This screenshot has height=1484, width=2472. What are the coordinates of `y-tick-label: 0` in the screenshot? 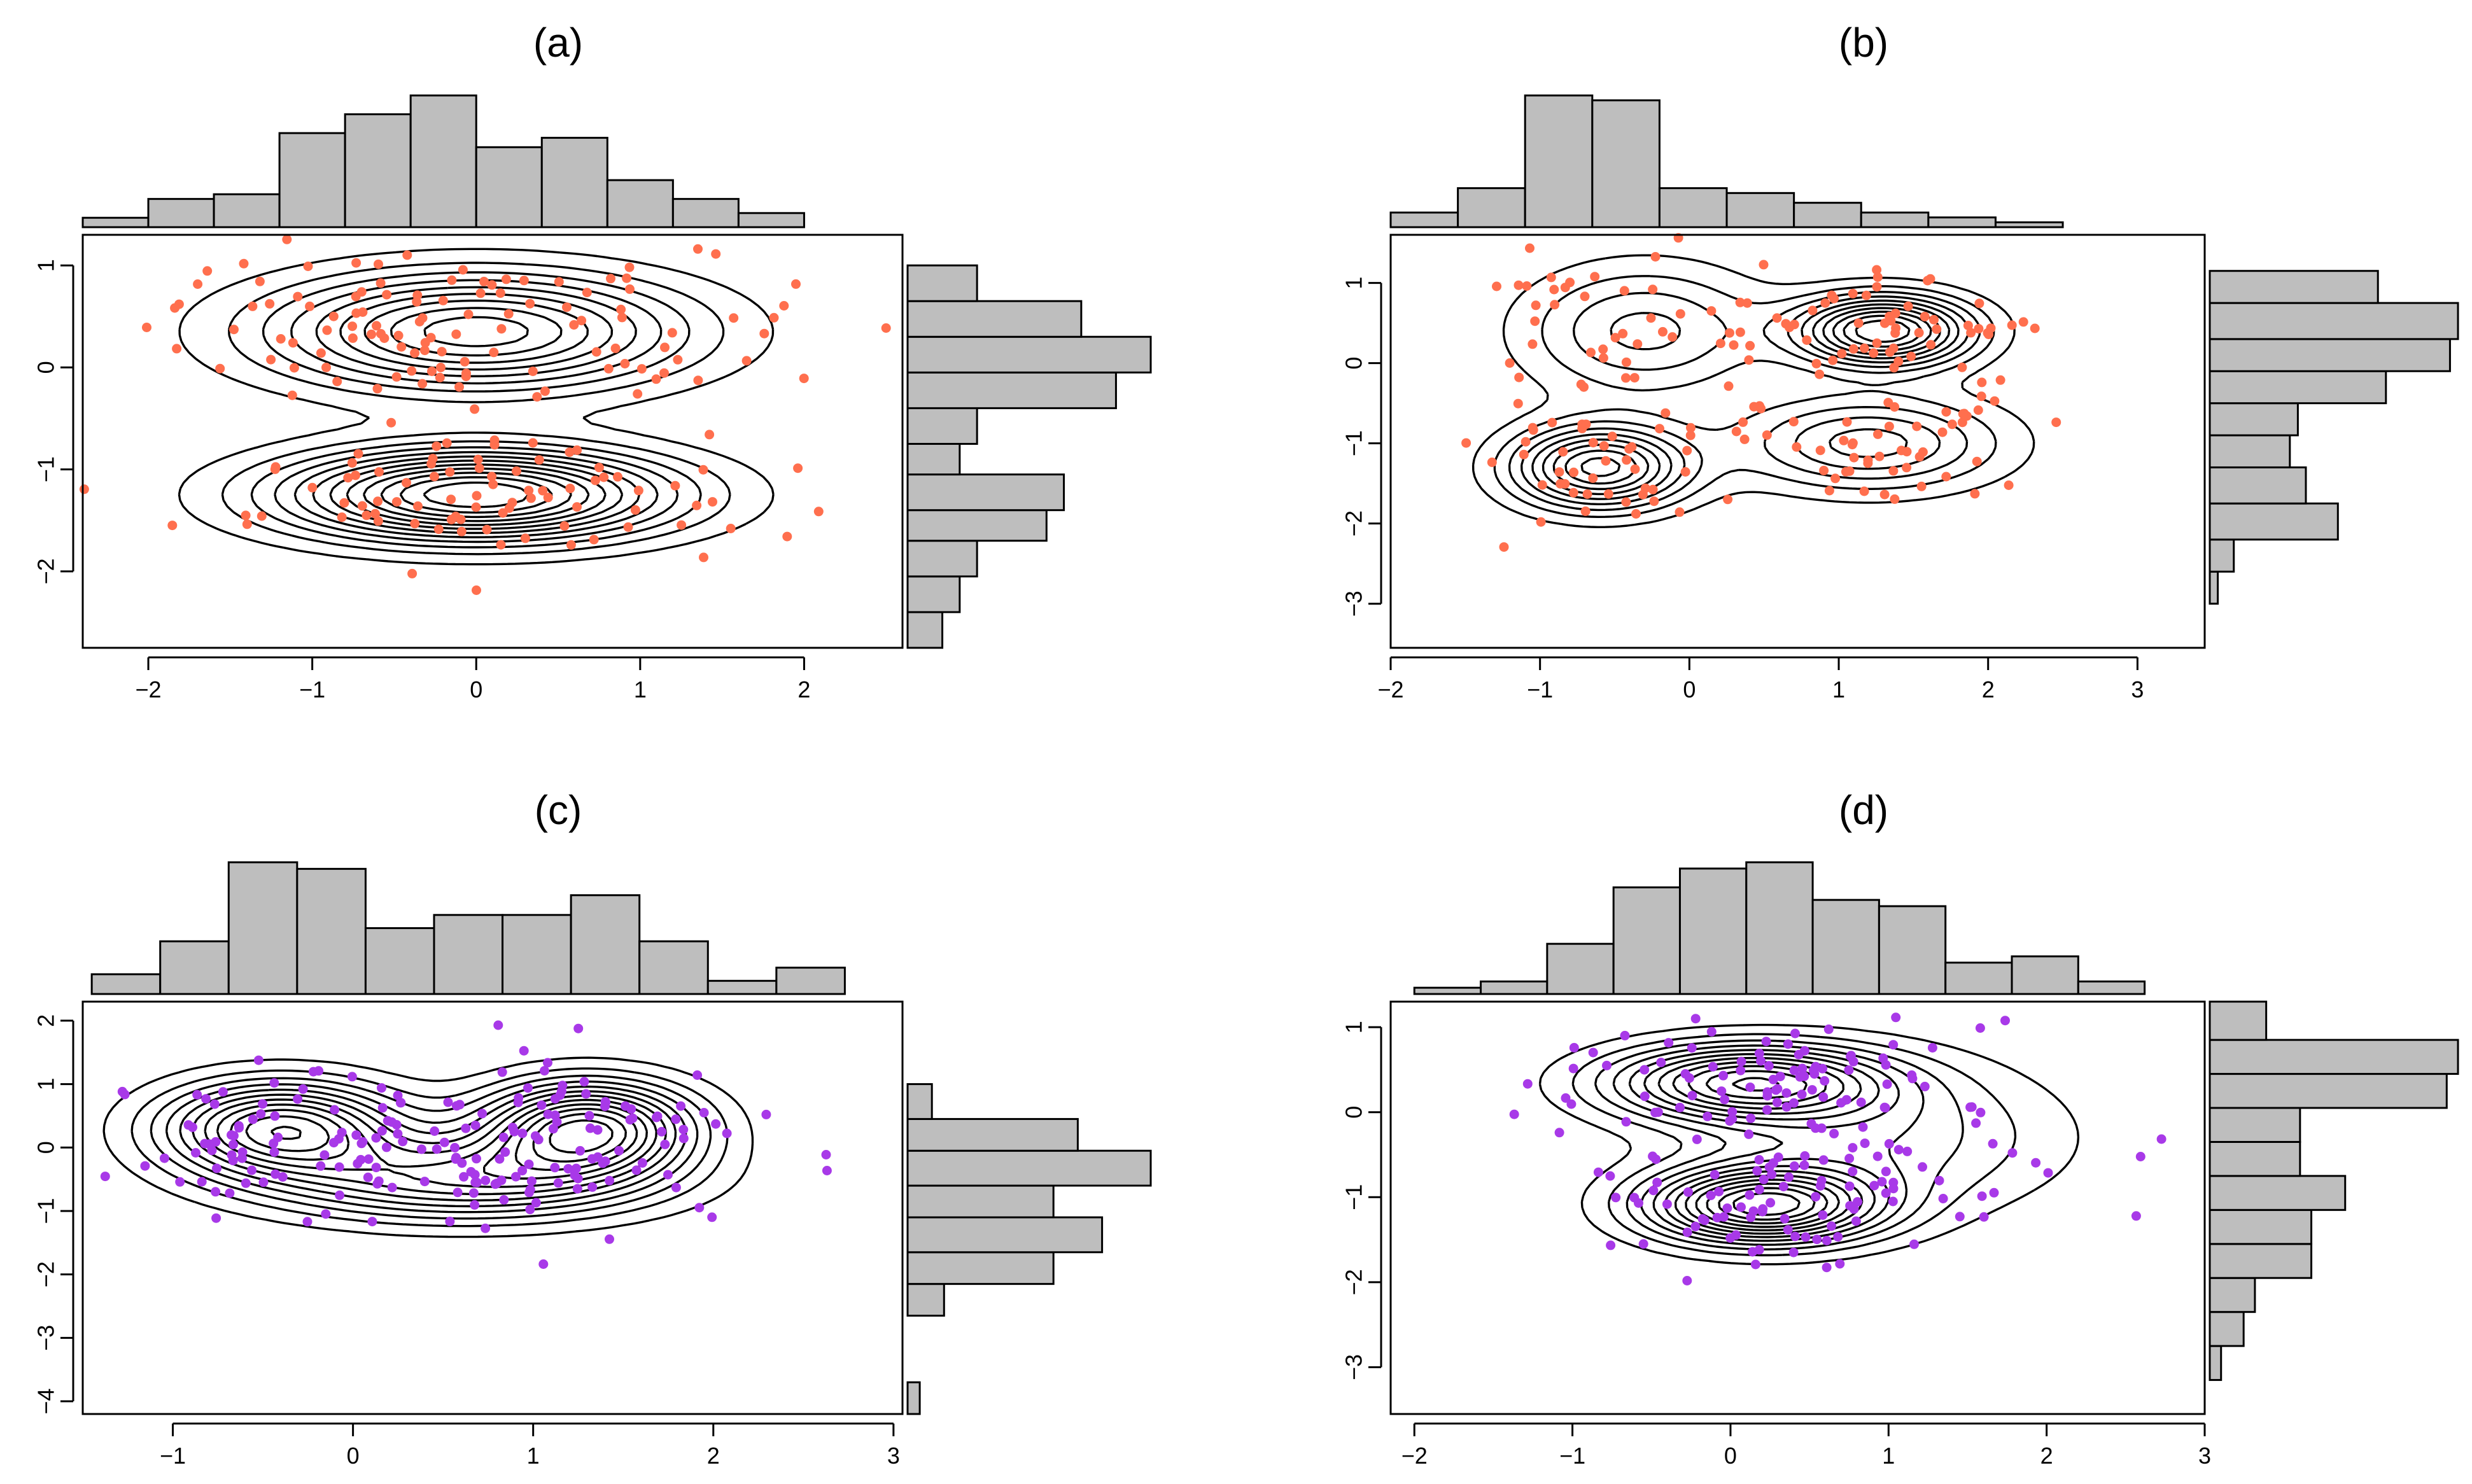 It's located at (46, 367).